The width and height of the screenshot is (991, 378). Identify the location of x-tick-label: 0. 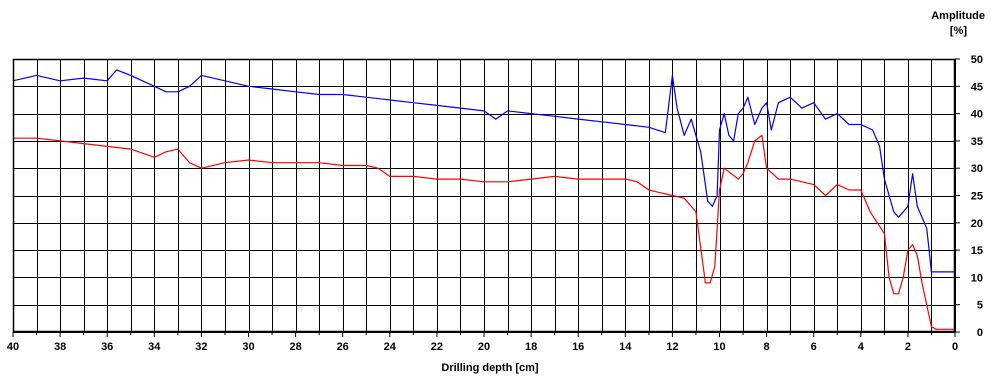
(955, 347).